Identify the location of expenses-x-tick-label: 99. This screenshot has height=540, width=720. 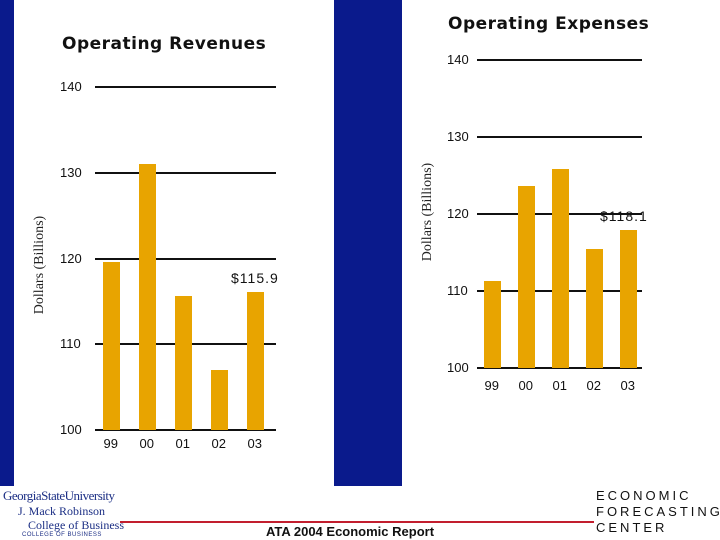
(491, 385).